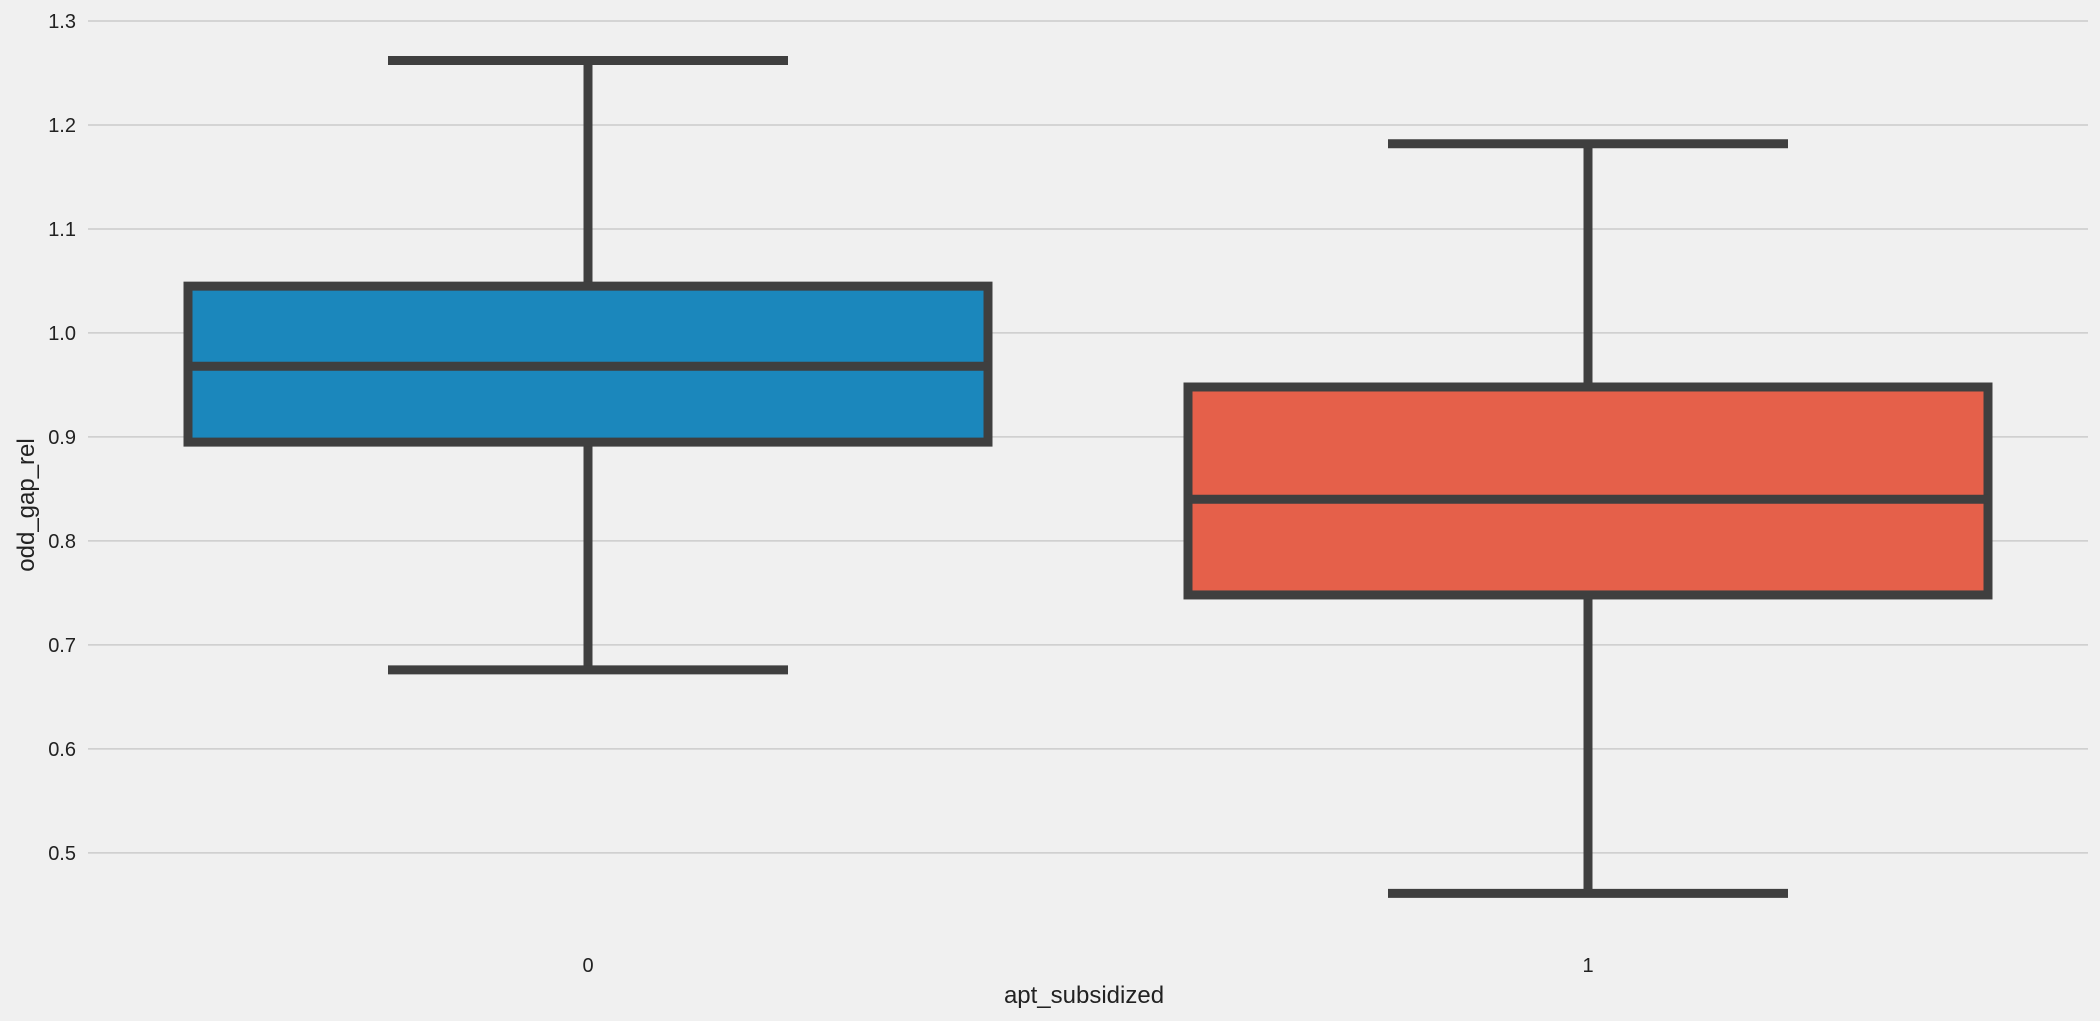  What do you see at coordinates (62, 750) in the screenshot?
I see `y-tick-label: 0.6` at bounding box center [62, 750].